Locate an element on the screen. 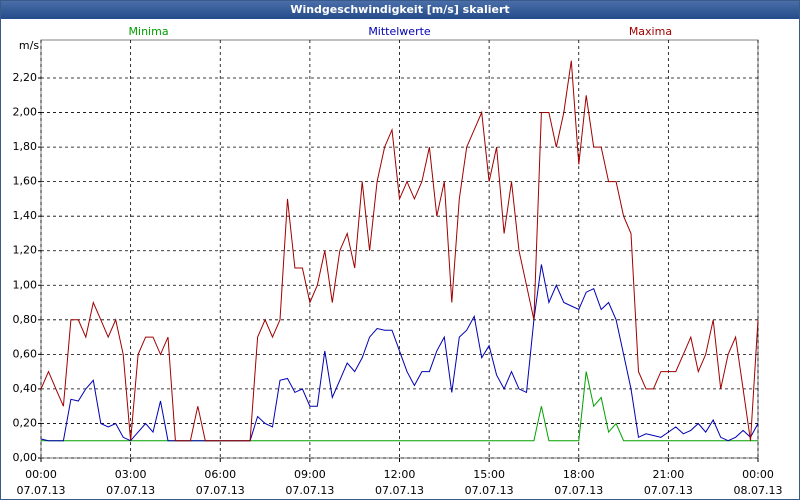 The image size is (800, 503). series-line is located at coordinates (399, 406).